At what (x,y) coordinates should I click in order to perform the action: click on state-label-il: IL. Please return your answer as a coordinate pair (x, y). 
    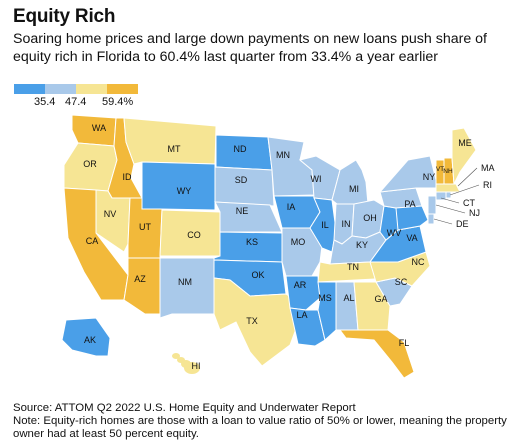
    Looking at the image, I should click on (325, 225).